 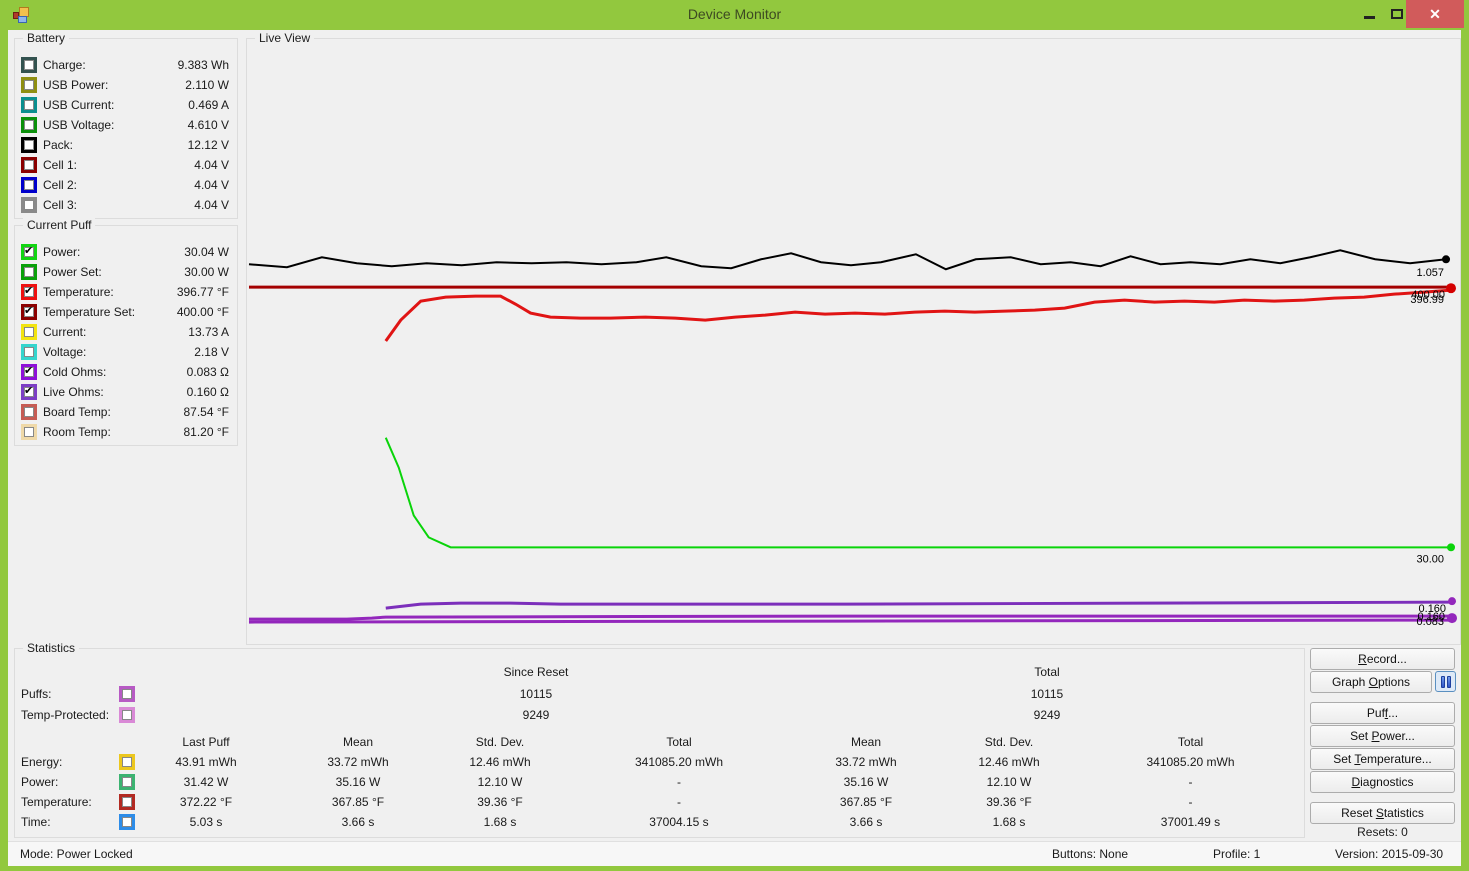 What do you see at coordinates (126, 333) in the screenshot?
I see `puff-row-current: Current: 13.73 A` at bounding box center [126, 333].